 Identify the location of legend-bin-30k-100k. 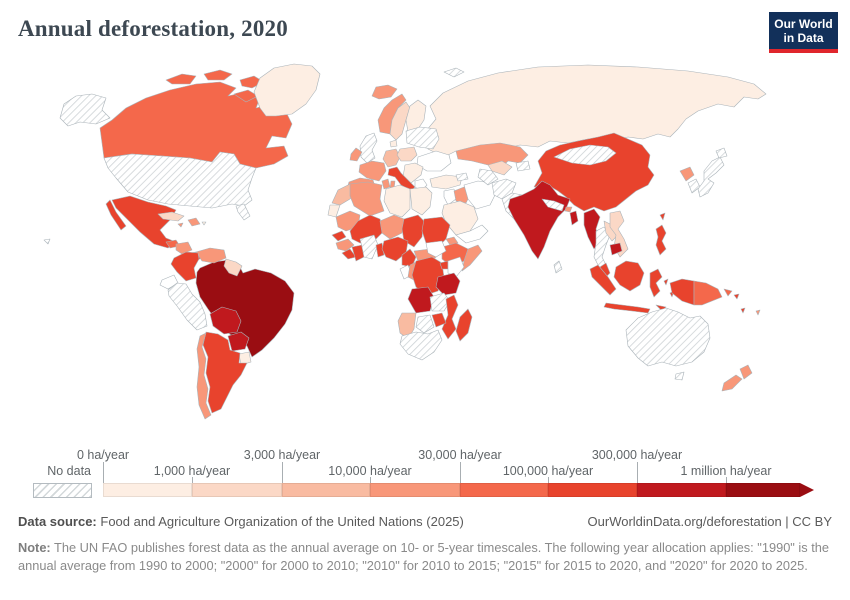
(504, 490).